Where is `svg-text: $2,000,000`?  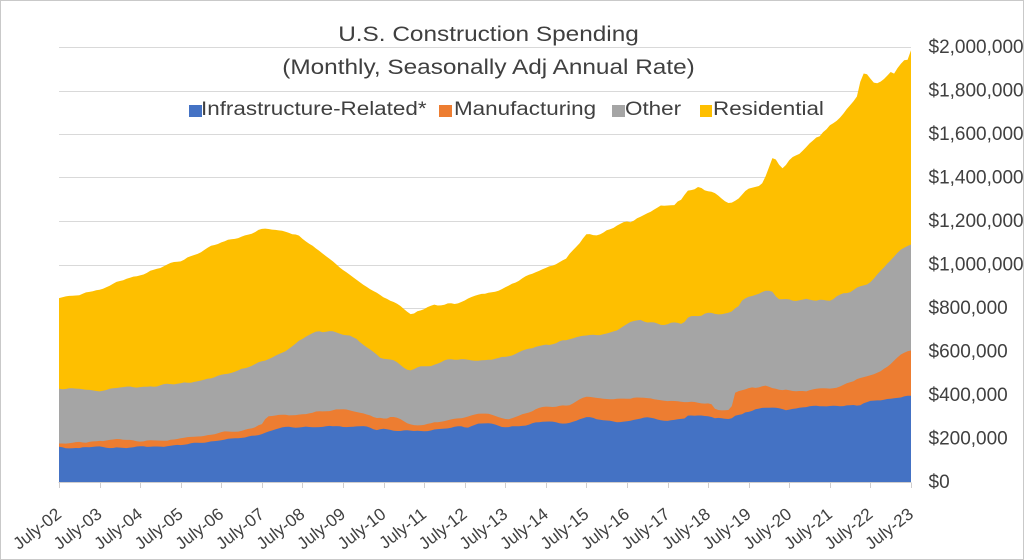 svg-text: $2,000,000 is located at coordinates (976, 47).